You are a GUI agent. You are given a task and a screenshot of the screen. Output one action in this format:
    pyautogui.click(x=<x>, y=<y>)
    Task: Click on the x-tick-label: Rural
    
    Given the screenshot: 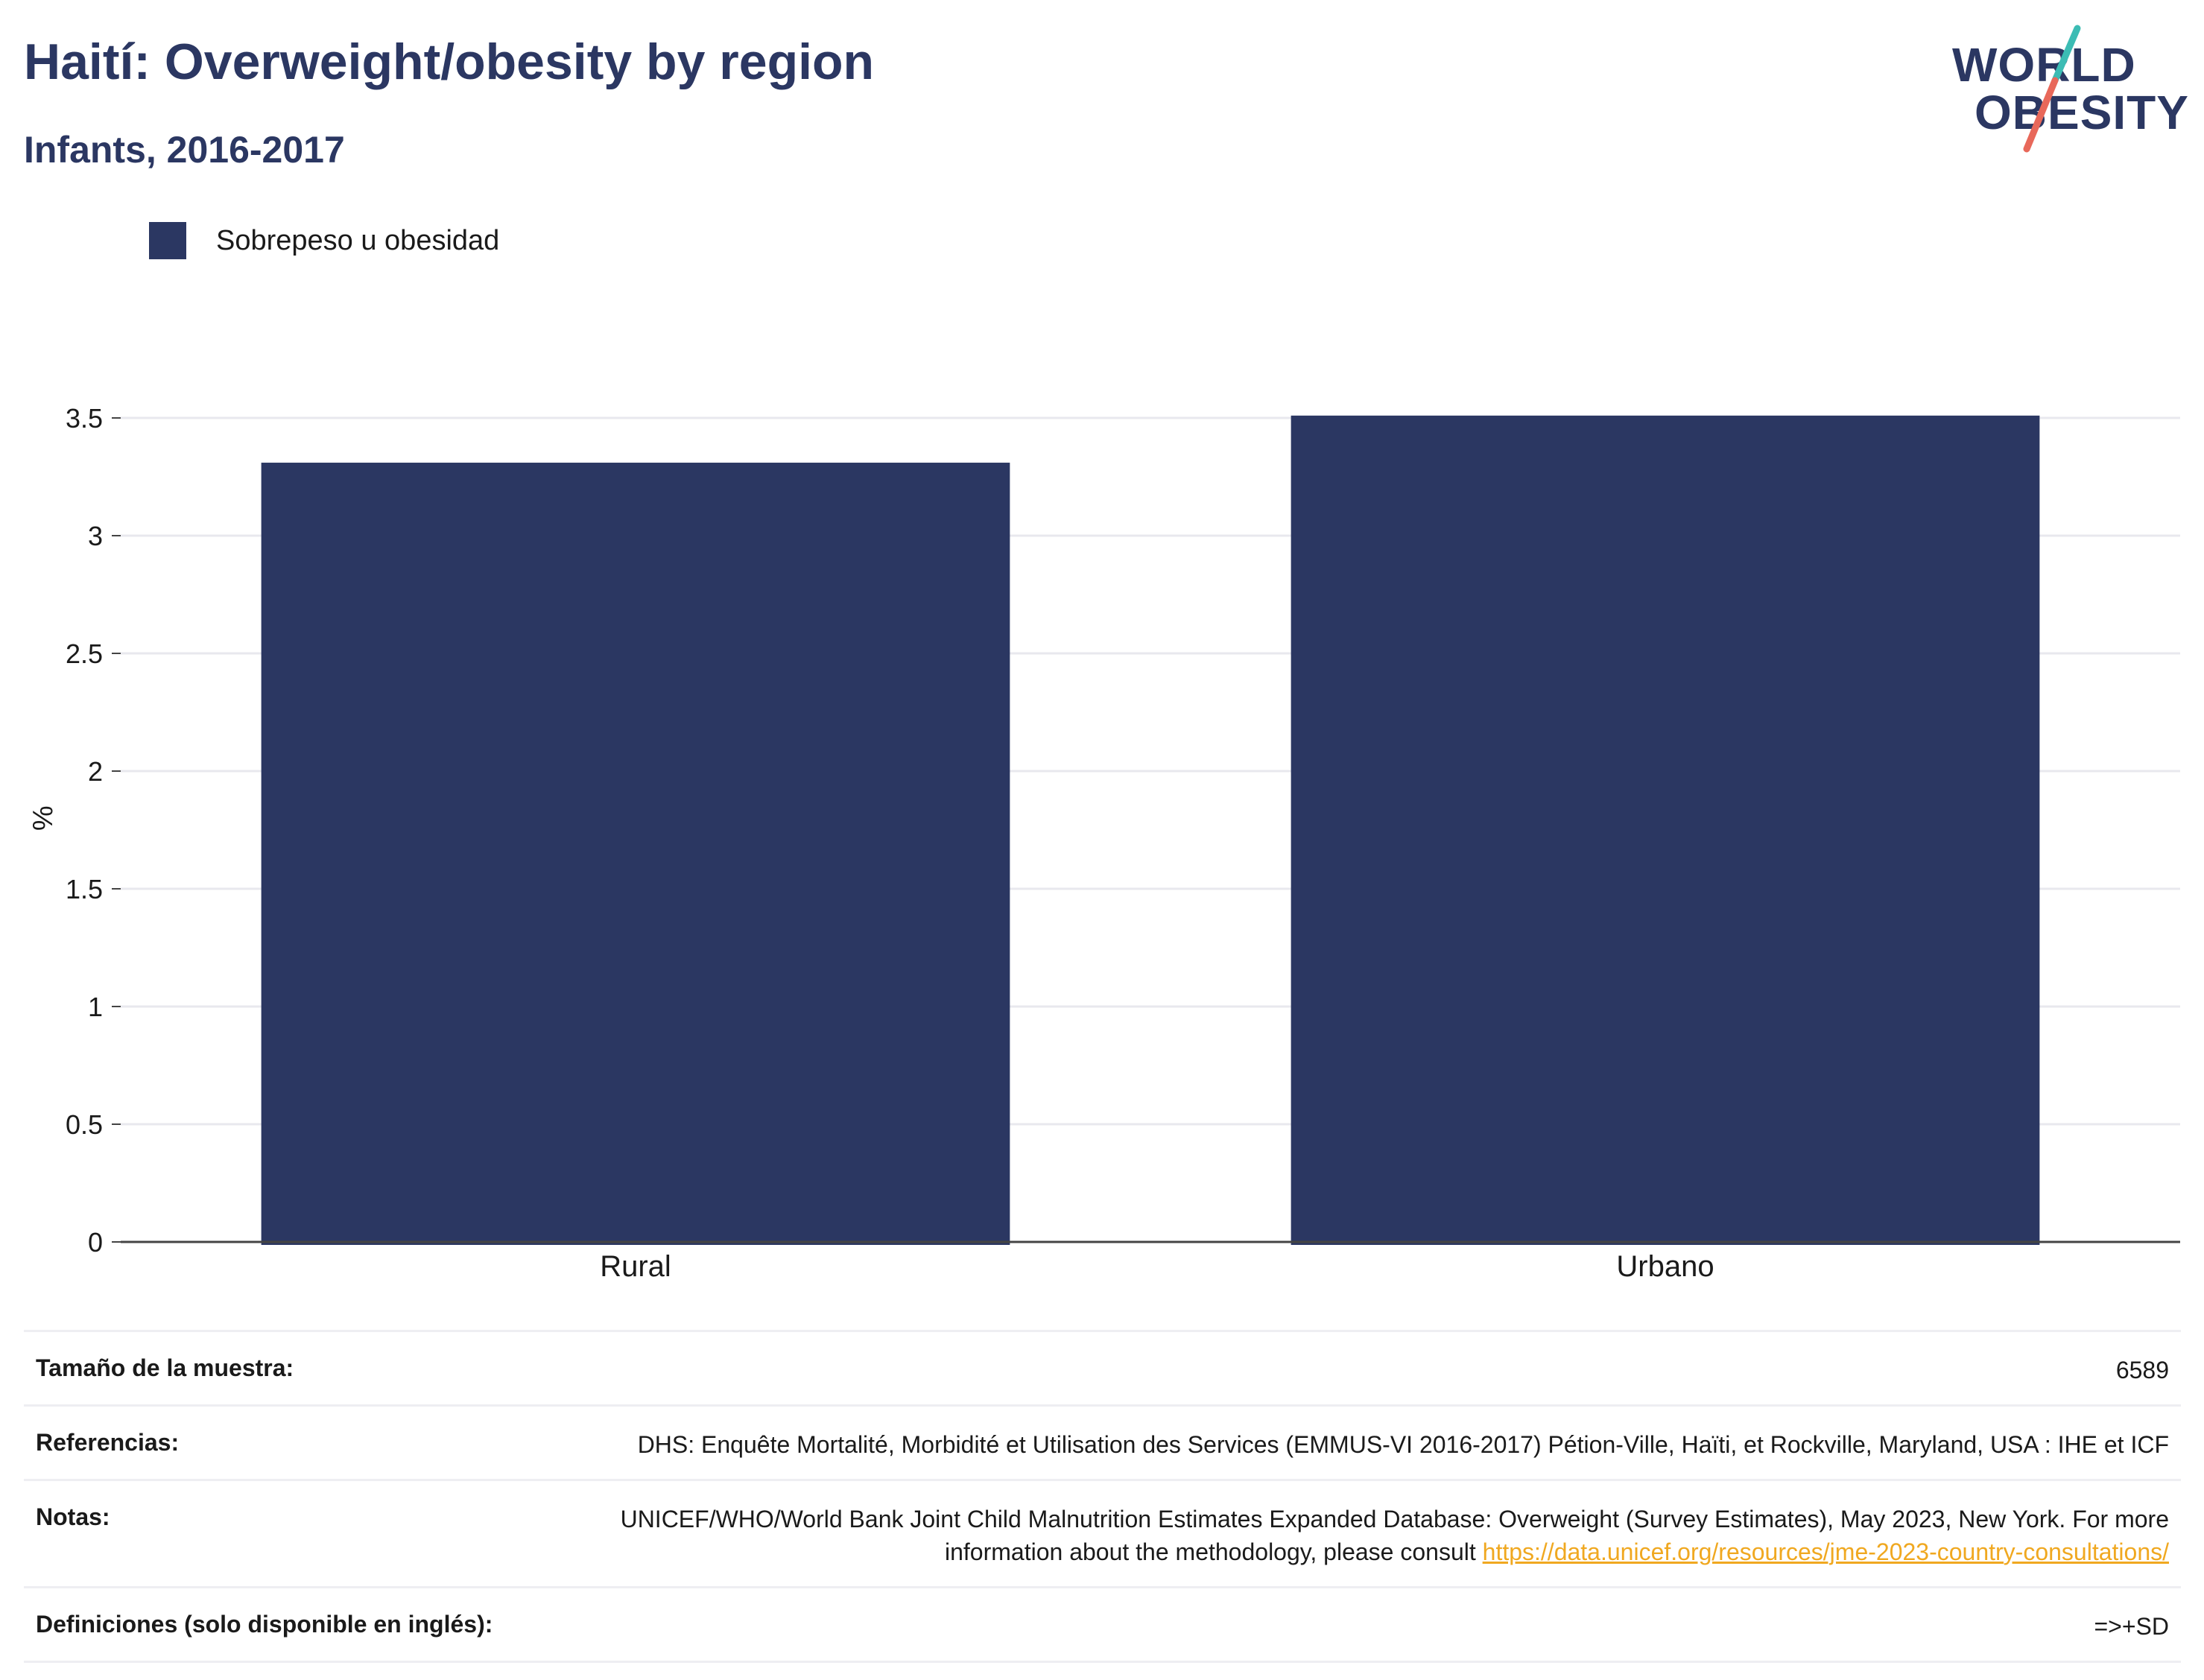 What is the action you would take?
    pyautogui.click(x=635, y=1266)
    